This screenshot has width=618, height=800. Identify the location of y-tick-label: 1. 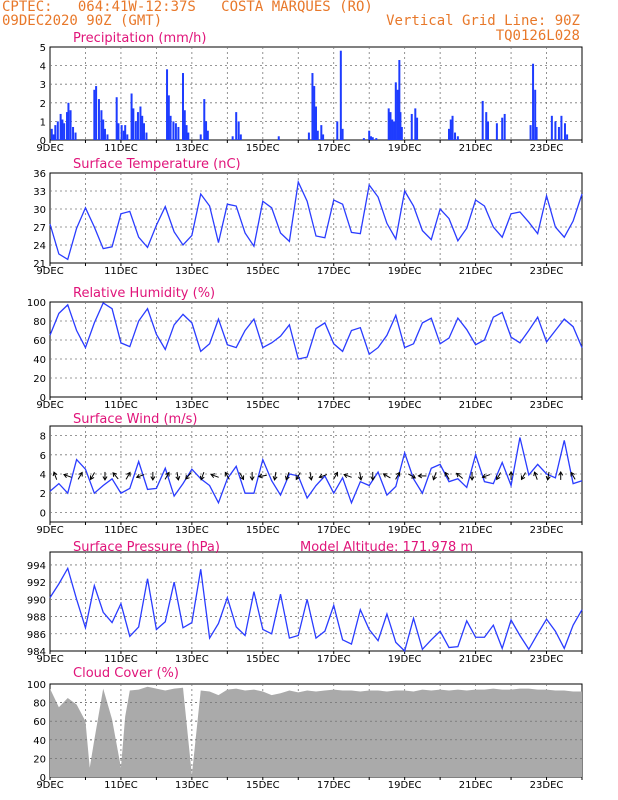
(43, 122).